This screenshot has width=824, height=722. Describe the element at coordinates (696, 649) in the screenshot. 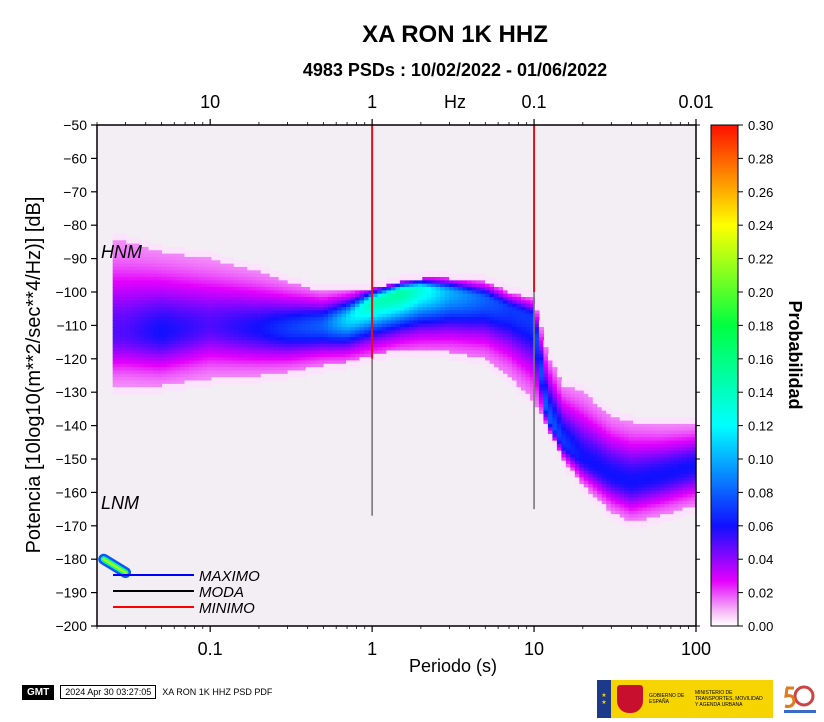

I see `x-tick-label: 100` at that location.